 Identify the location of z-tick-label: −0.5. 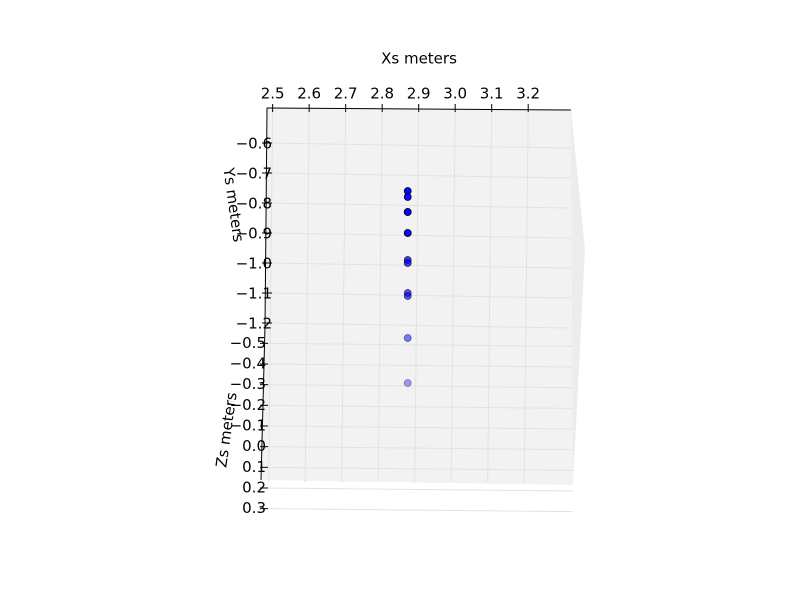
(248, 343).